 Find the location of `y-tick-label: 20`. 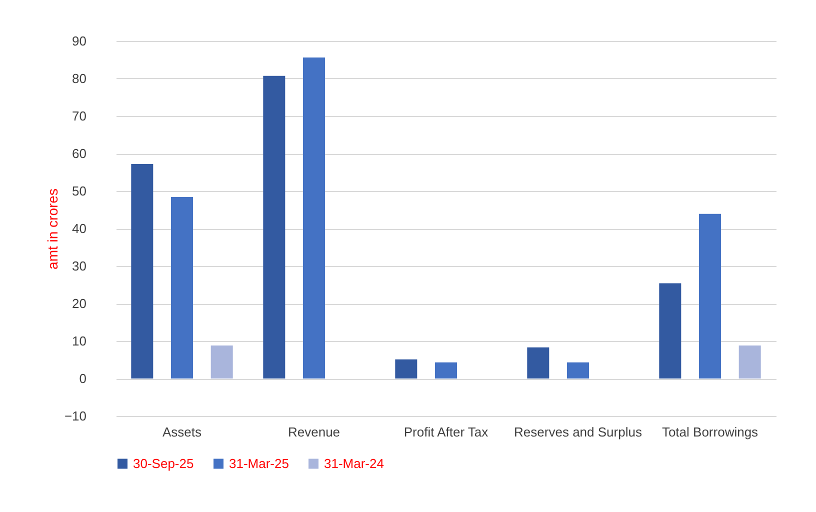

y-tick-label: 20 is located at coordinates (79, 303).